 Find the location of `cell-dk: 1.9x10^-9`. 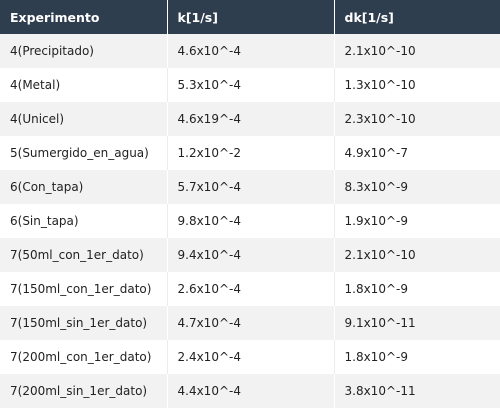

cell-dk: 1.9x10^-9 is located at coordinates (417, 221).